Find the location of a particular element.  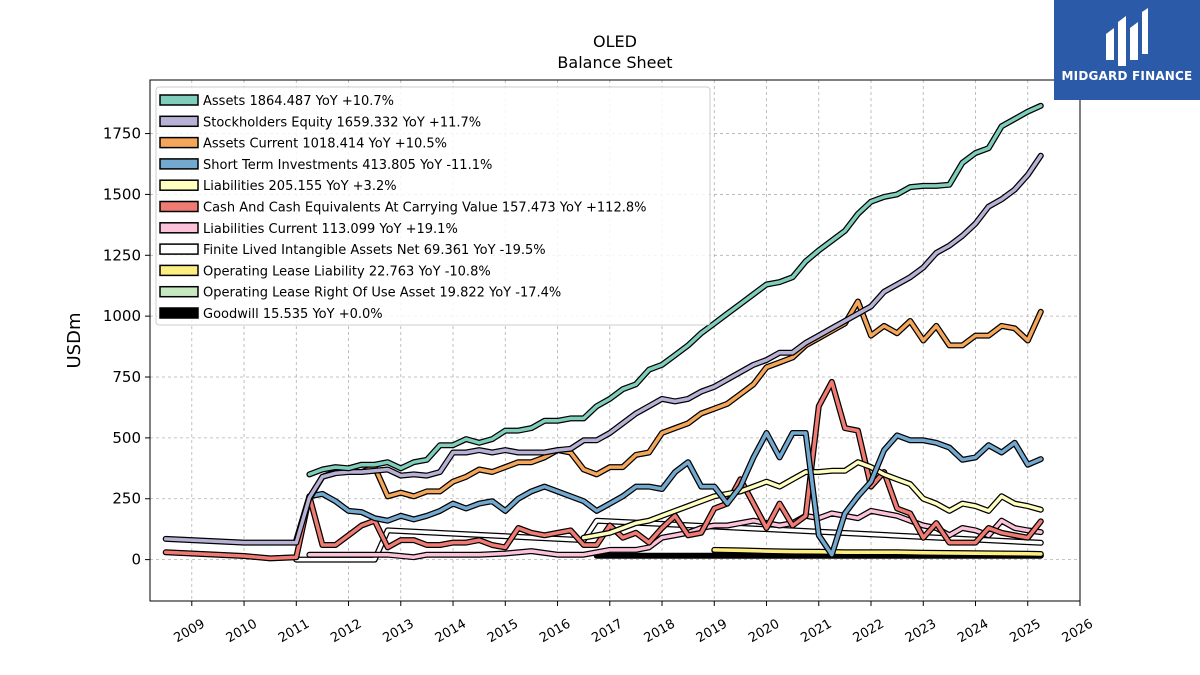

x-tick-label: 2022 is located at coordinates (869, 632).